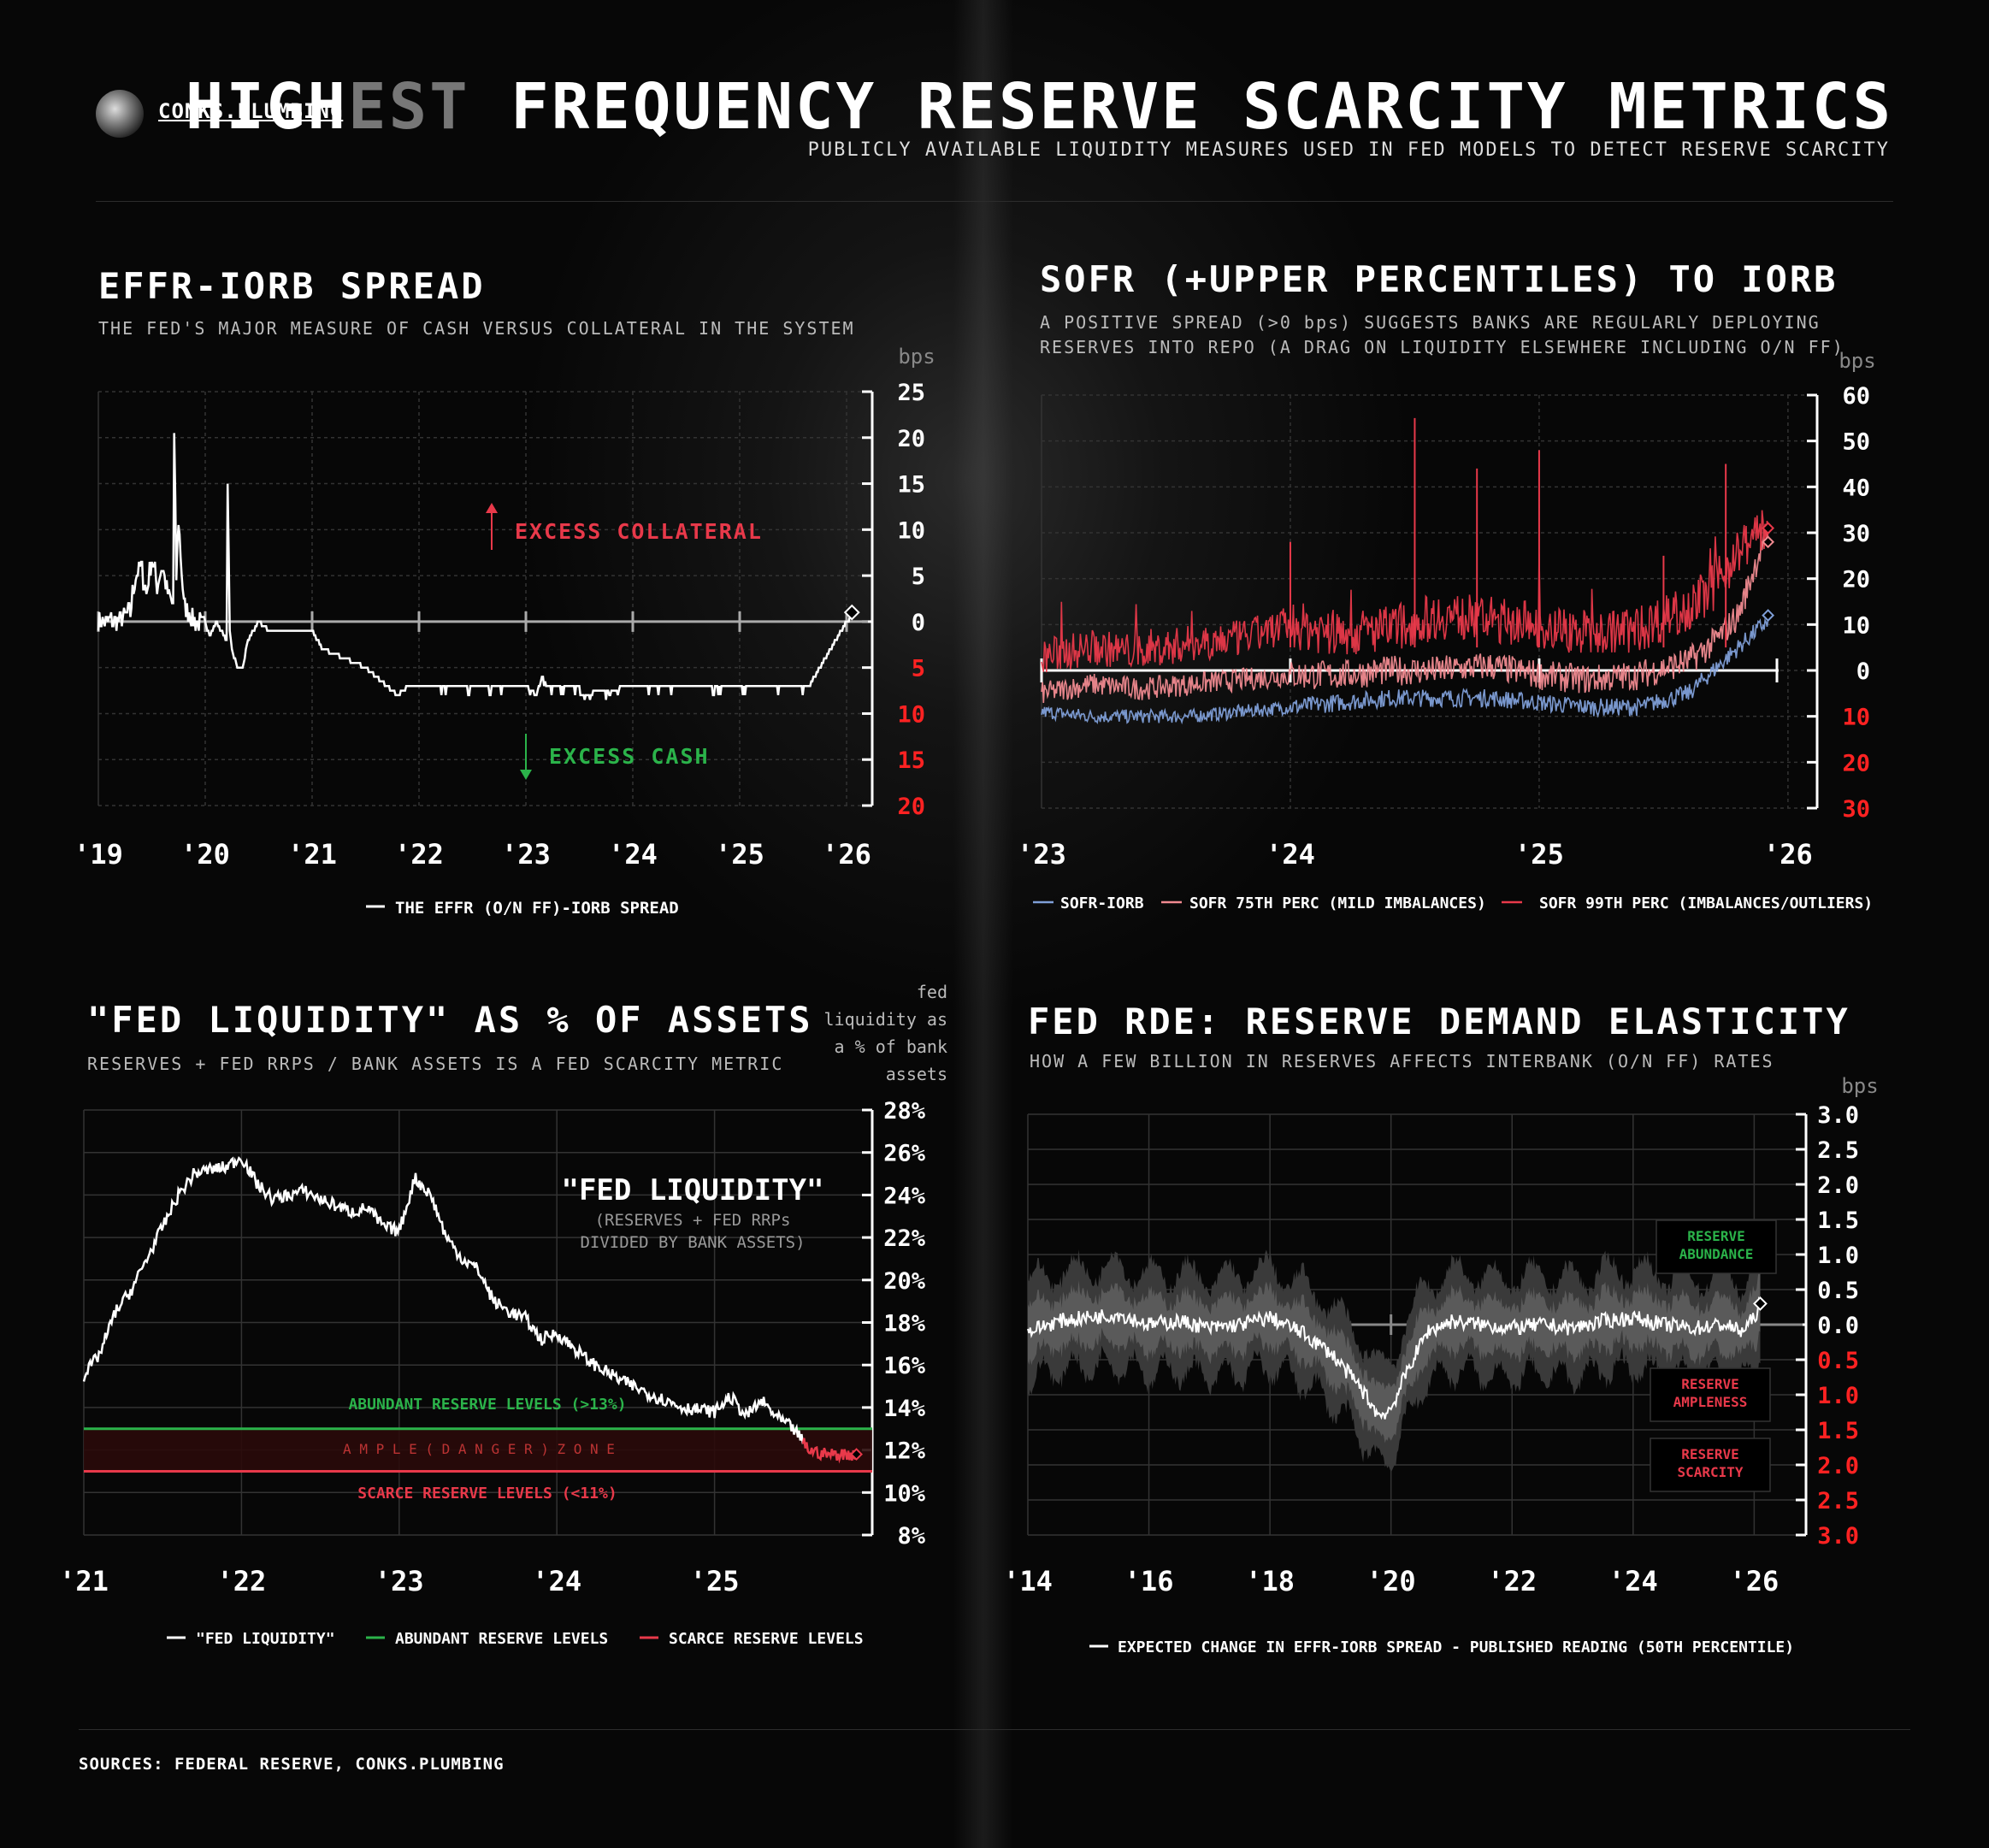 This screenshot has width=1989, height=1848. Describe the element at coordinates (904, 1324) in the screenshot. I see `fedliq-y-tick-label: 18%` at that location.